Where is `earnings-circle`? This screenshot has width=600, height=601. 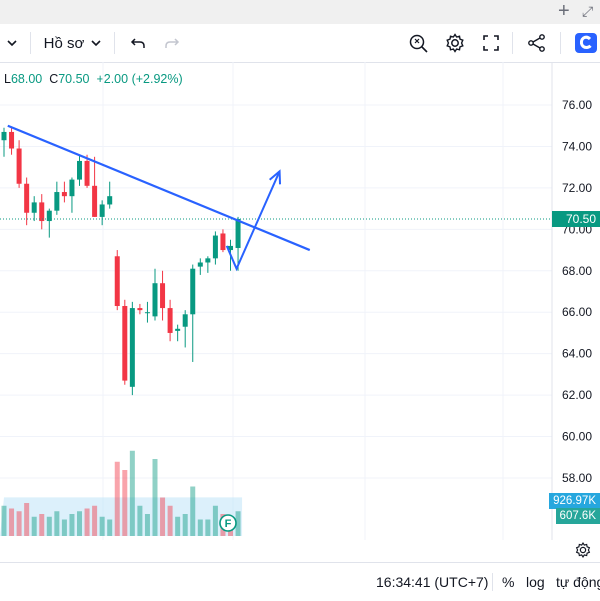
earnings-circle is located at coordinates (228, 523).